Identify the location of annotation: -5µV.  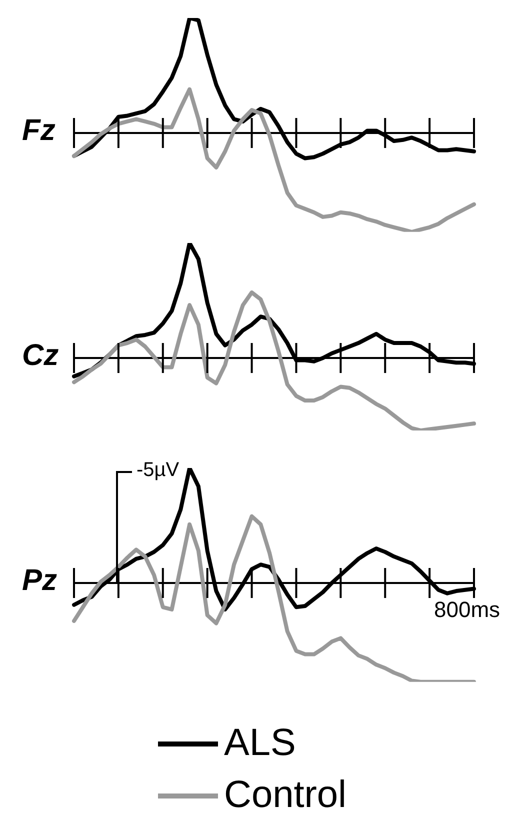
(158, 470).